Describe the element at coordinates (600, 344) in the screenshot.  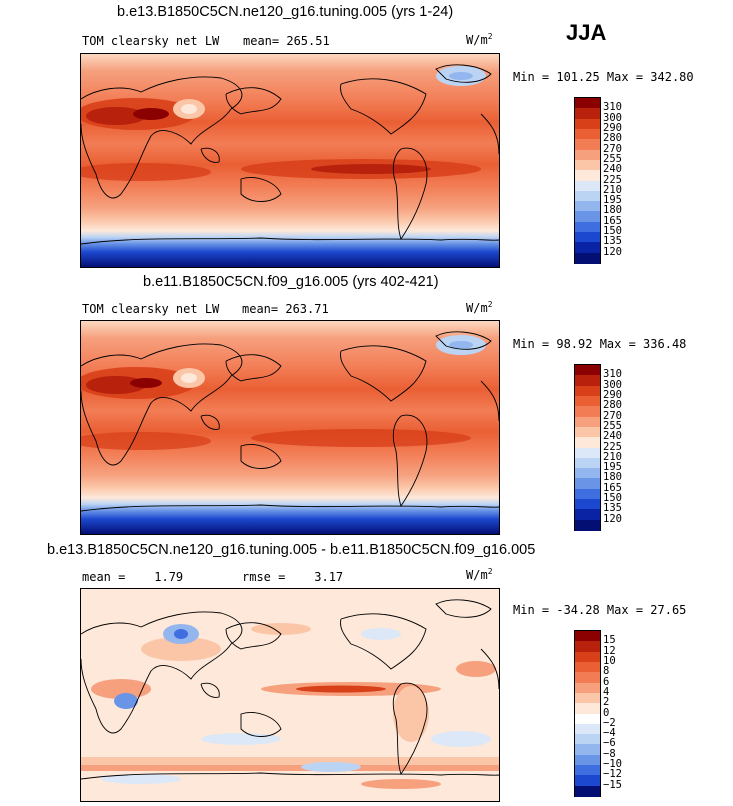
I see `panel-2-minmax: Min = 98.92 Max = 336.48` at that location.